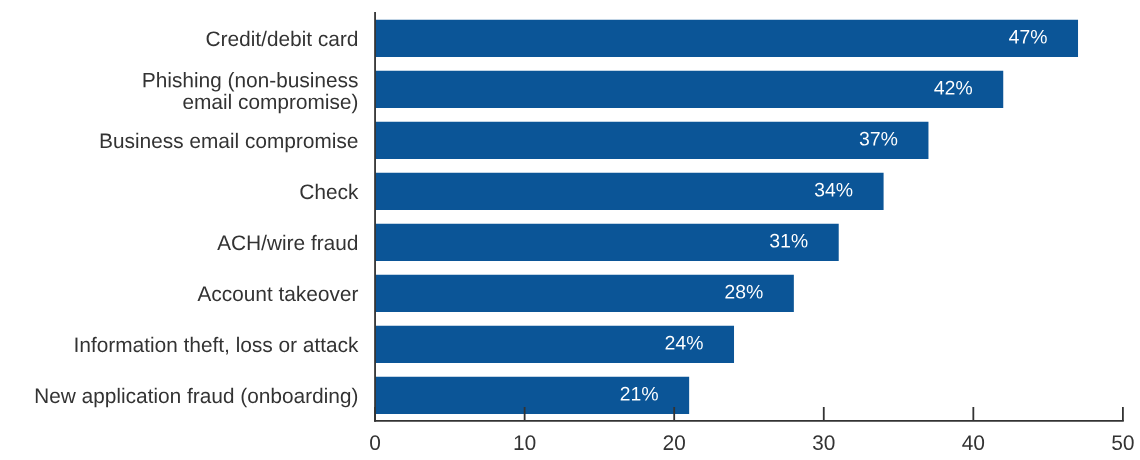  What do you see at coordinates (823, 443) in the screenshot?
I see `x-tick-label: 30` at bounding box center [823, 443].